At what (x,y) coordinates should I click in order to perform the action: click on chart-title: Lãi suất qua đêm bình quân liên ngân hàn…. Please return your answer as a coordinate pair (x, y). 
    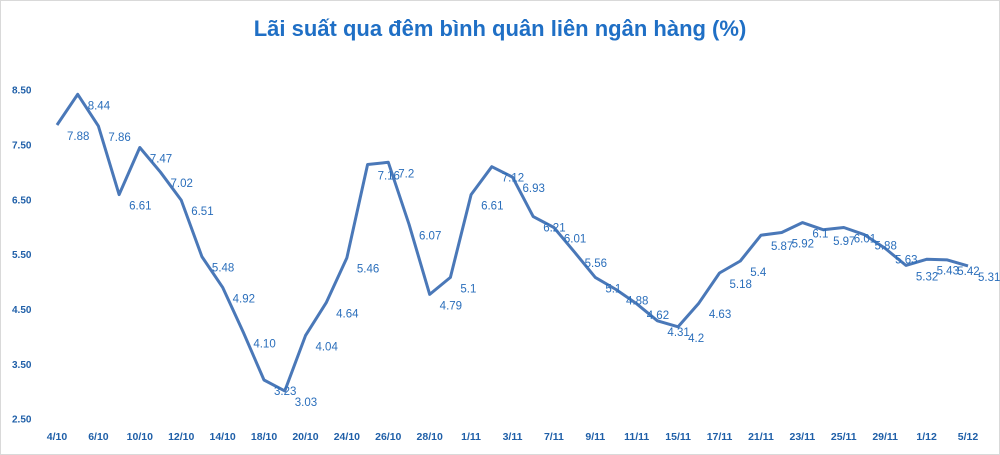
    Looking at the image, I should click on (500, 28).